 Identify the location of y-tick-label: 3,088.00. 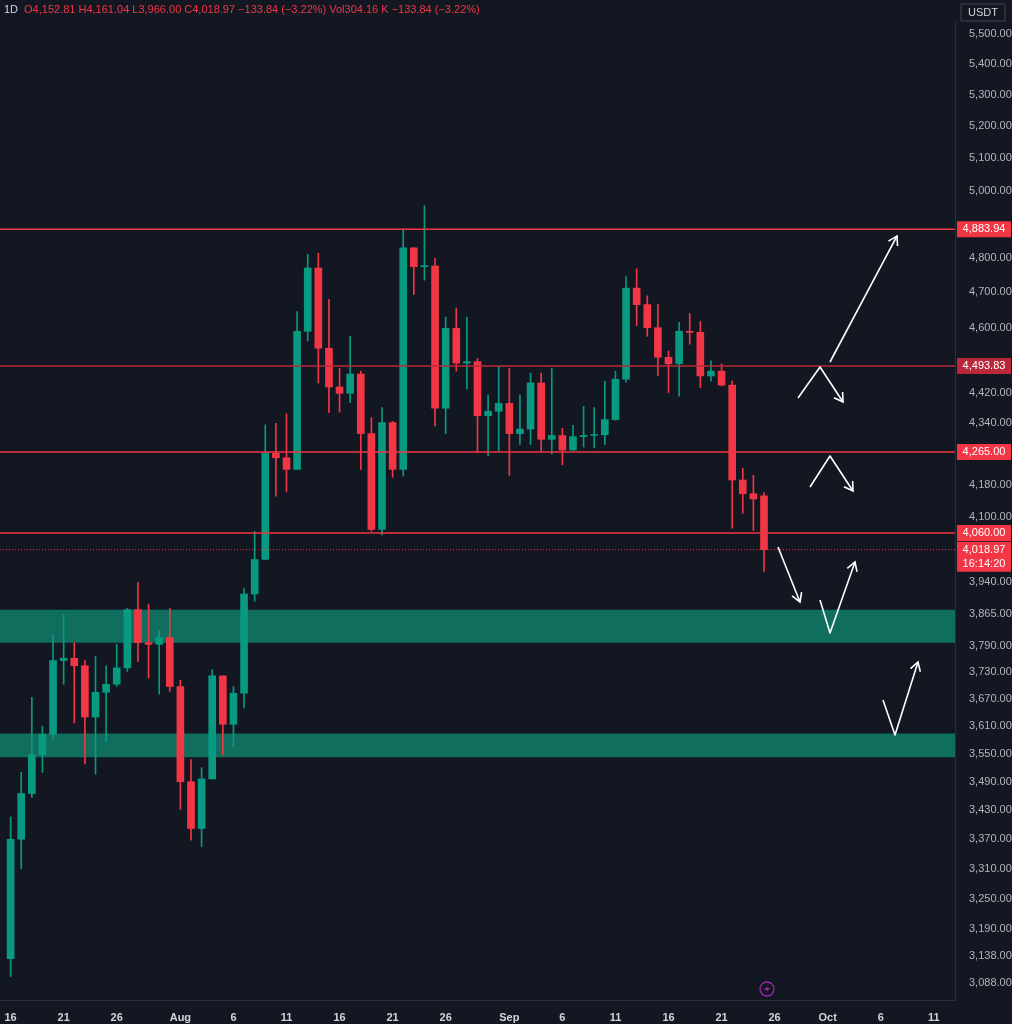
(990, 981).